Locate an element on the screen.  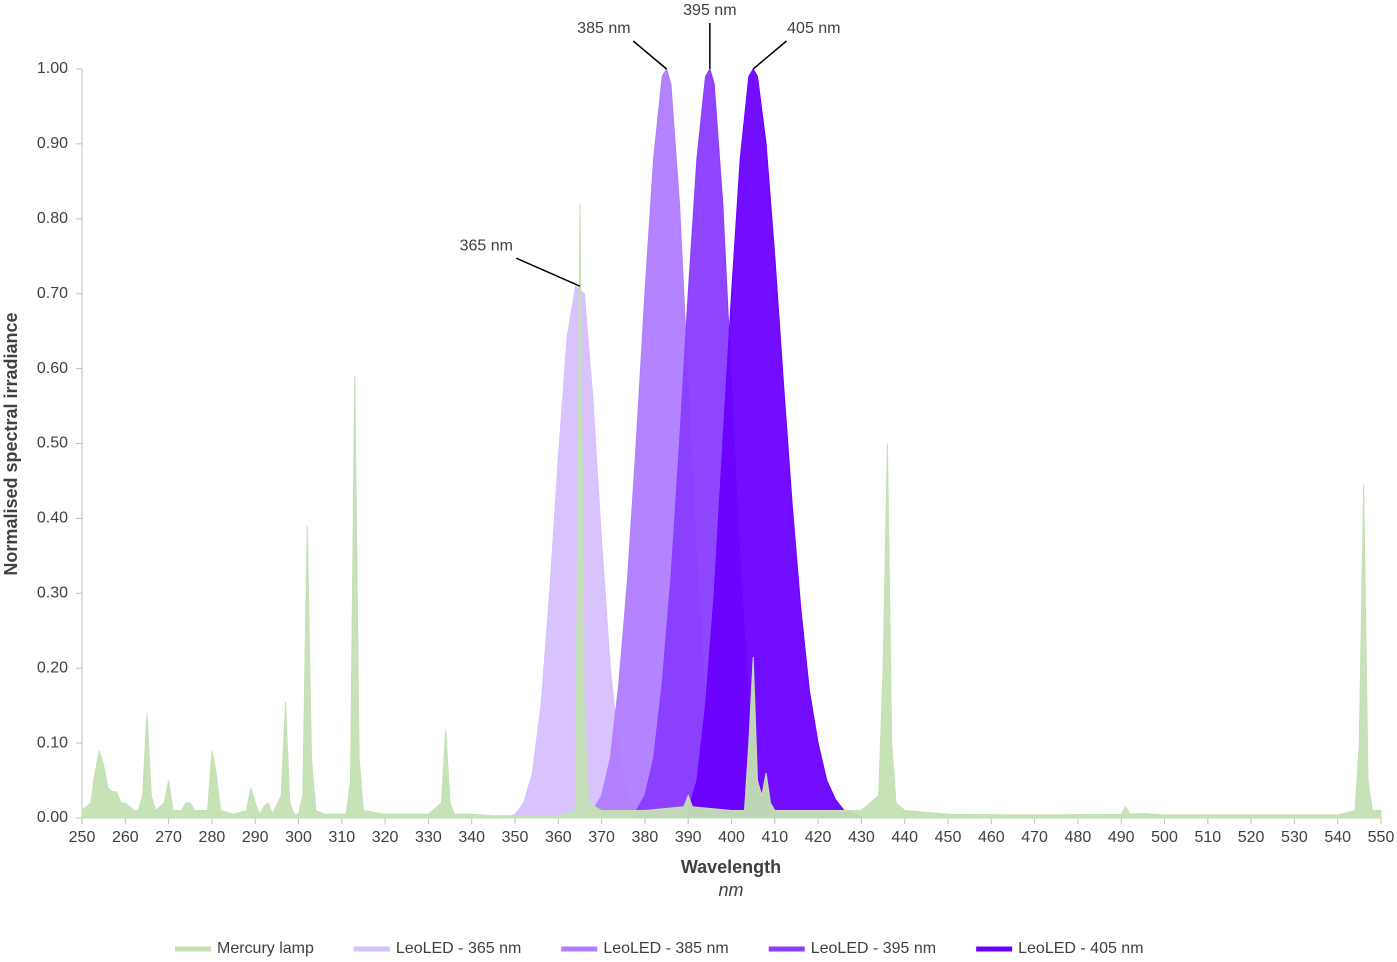
x-tick-label: 350 is located at coordinates (515, 837).